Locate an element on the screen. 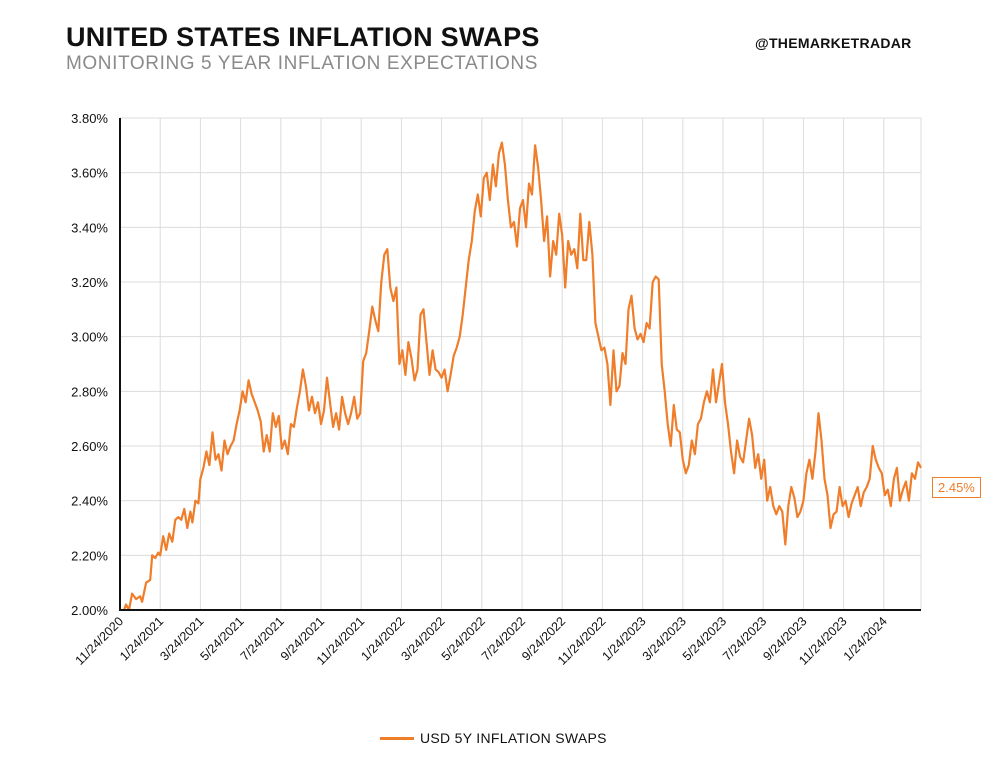  x-tick-label: 11/24/2020 is located at coordinates (100, 641).